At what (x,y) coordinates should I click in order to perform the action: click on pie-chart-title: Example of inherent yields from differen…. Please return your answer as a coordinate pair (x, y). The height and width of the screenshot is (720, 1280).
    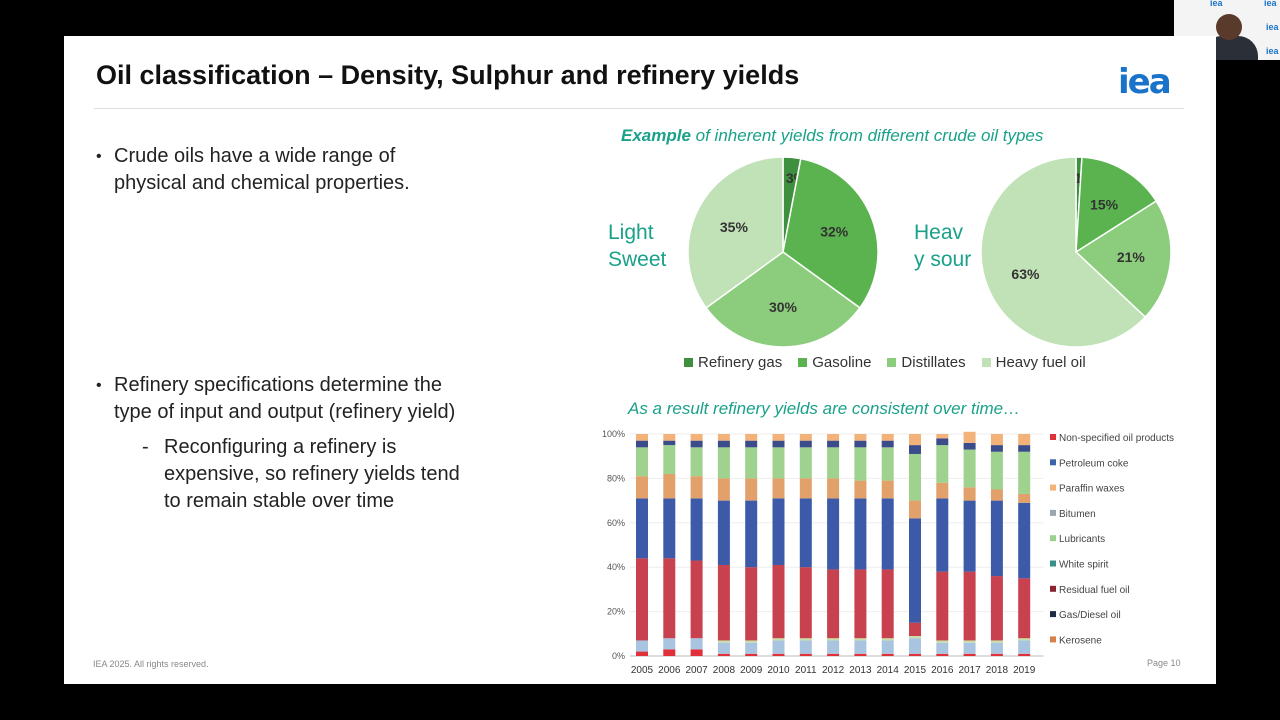
    Looking at the image, I should click on (832, 136).